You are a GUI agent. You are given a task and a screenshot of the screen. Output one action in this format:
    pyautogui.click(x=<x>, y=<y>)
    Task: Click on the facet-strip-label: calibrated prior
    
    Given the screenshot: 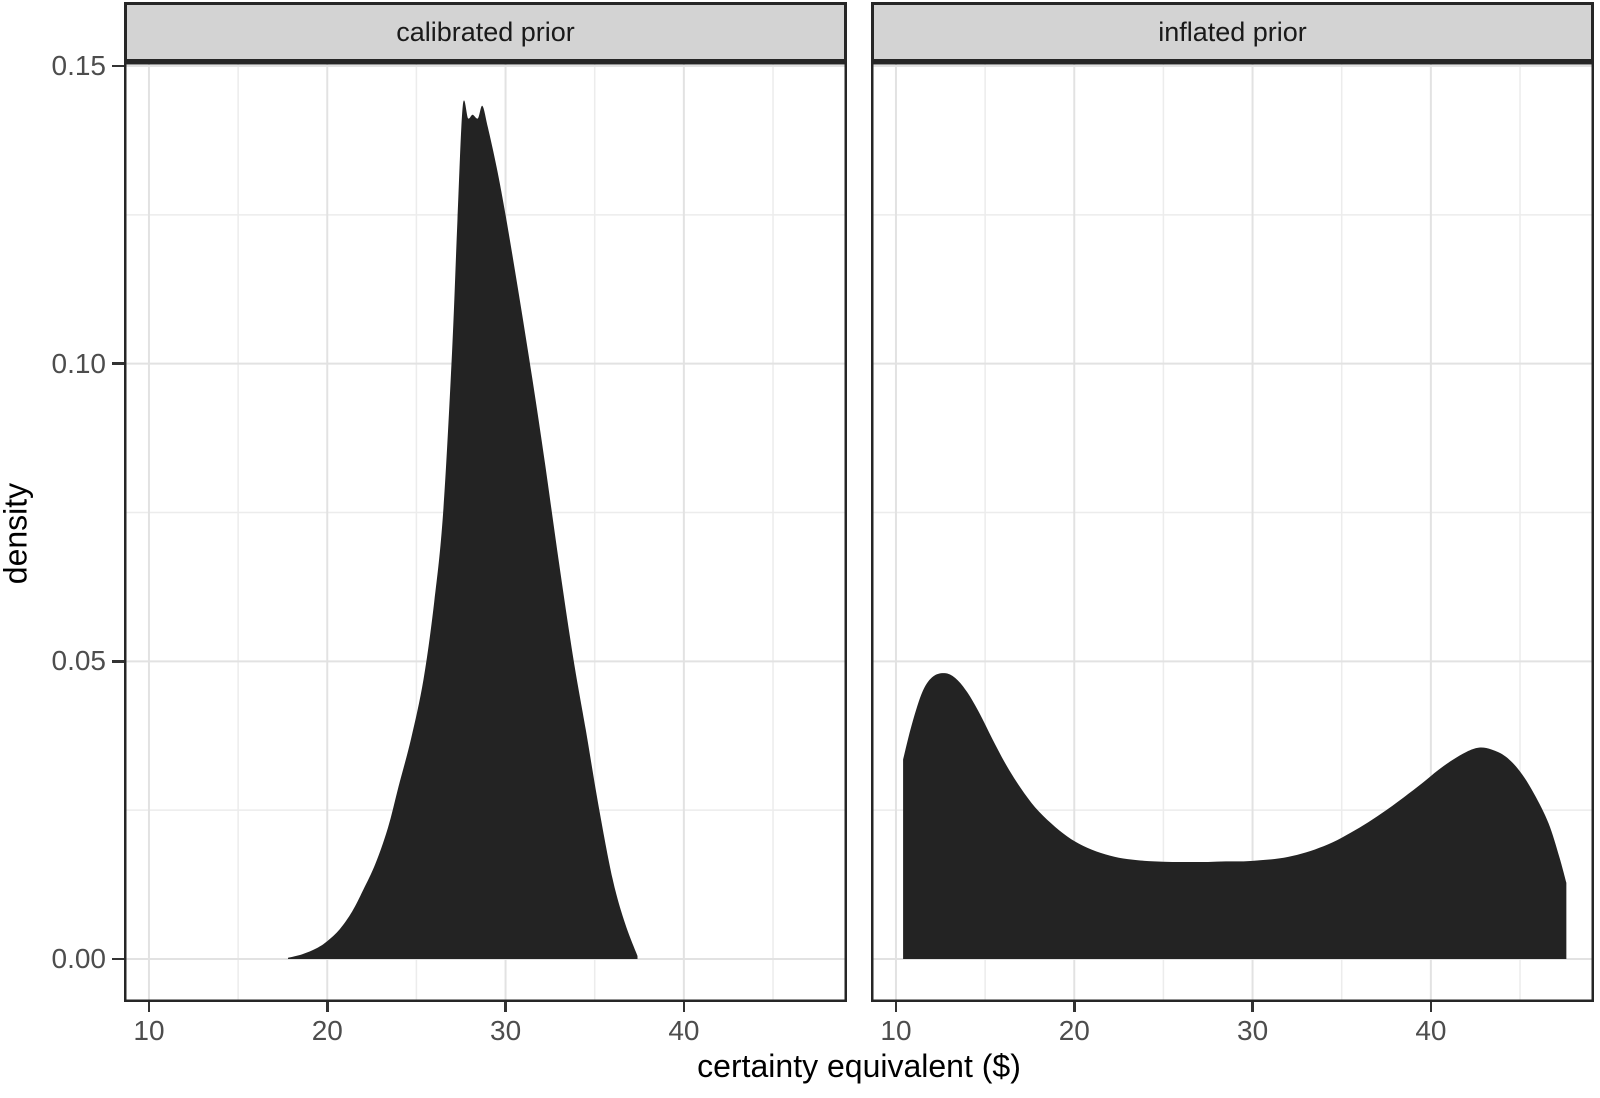 What is the action you would take?
    pyautogui.click(x=485, y=31)
    